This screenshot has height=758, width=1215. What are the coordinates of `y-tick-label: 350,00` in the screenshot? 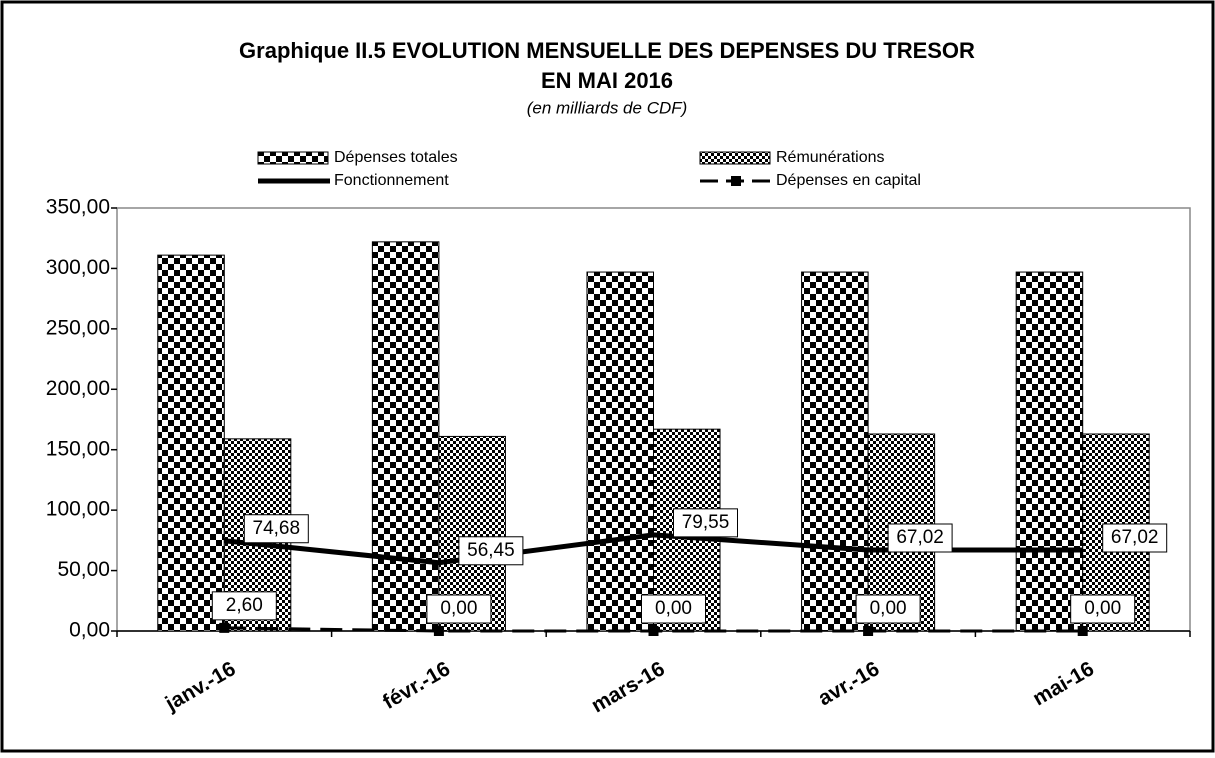 It's located at (78, 207).